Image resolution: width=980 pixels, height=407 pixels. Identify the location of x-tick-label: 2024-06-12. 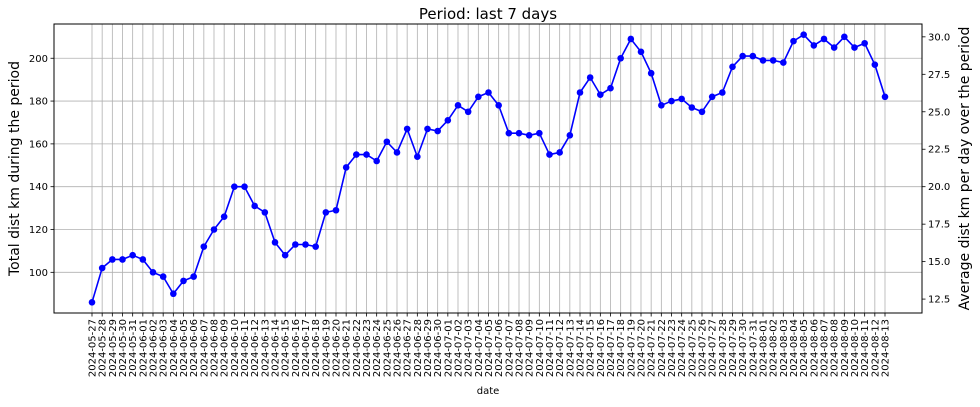
(255, 348).